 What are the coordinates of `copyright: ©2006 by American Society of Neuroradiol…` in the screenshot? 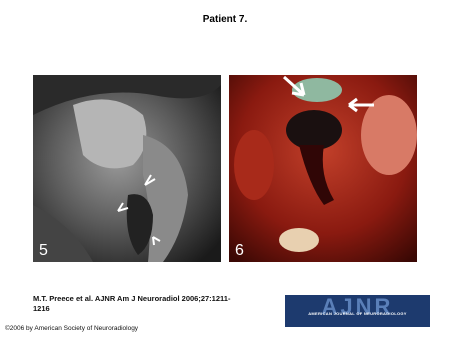 It's located at (72, 328).